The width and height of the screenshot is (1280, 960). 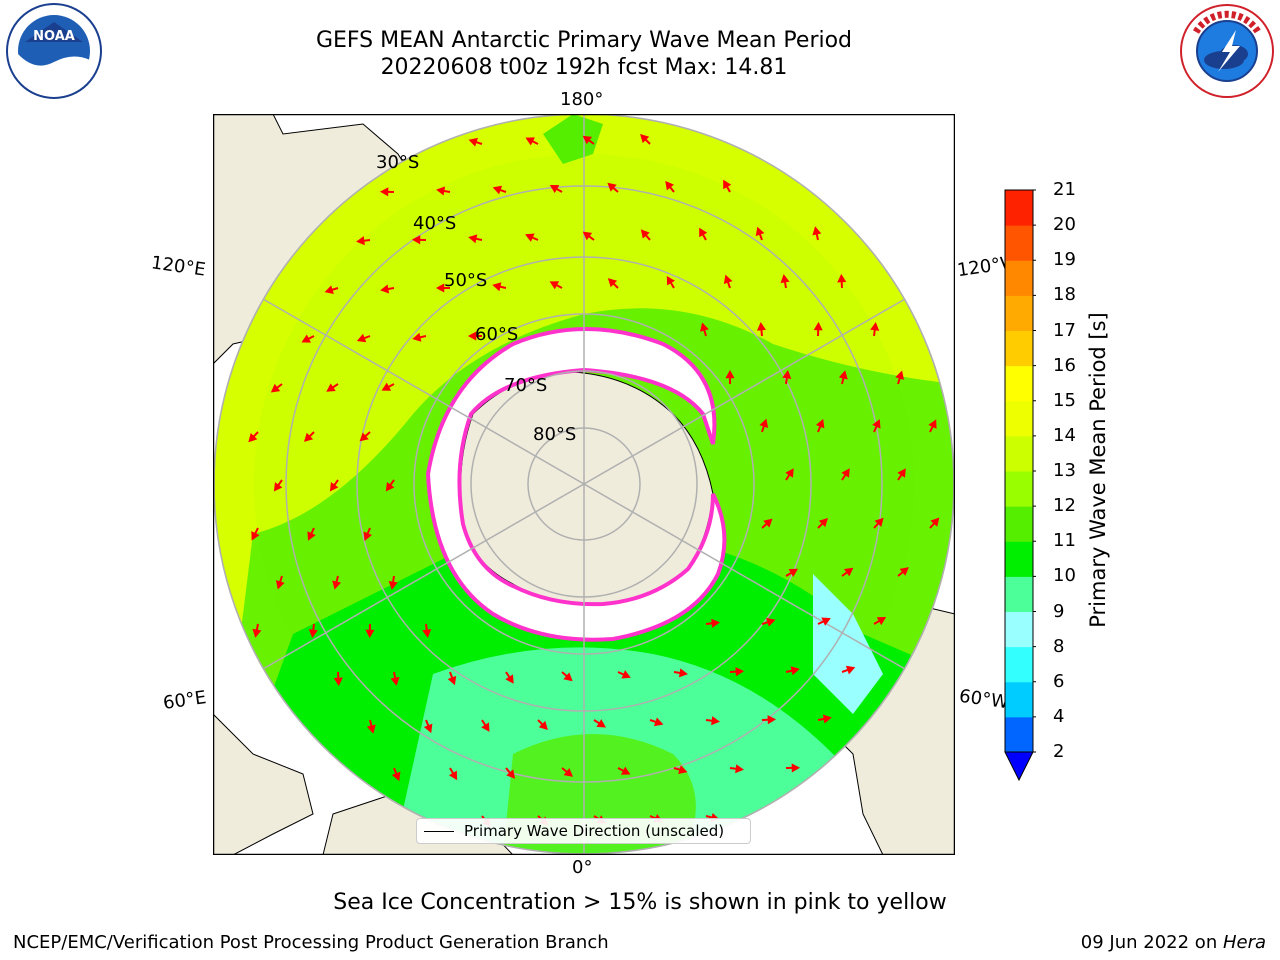 What do you see at coordinates (1064, 435) in the screenshot?
I see `colorbar-tick-label: 14` at bounding box center [1064, 435].